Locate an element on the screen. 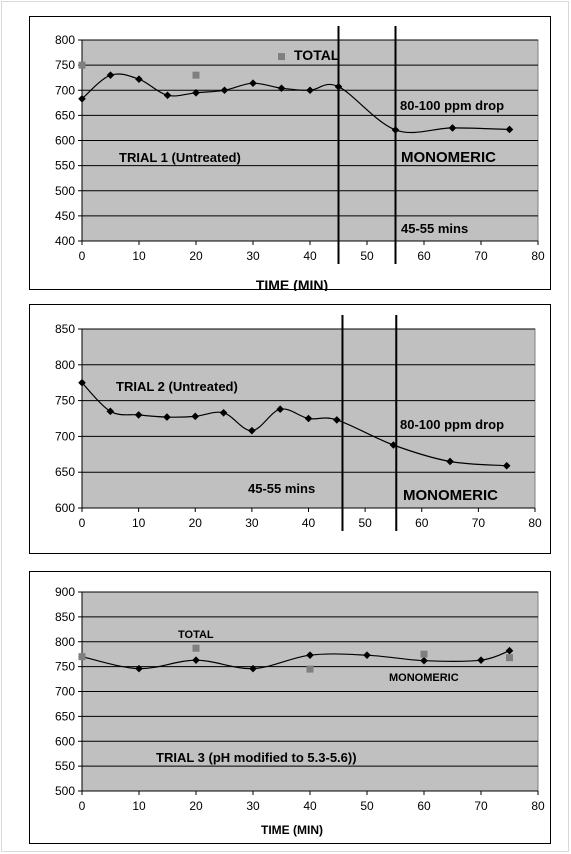 The image size is (571, 854). annotation-trial-label: TRIAL 1 (Untreated) is located at coordinates (180, 157).